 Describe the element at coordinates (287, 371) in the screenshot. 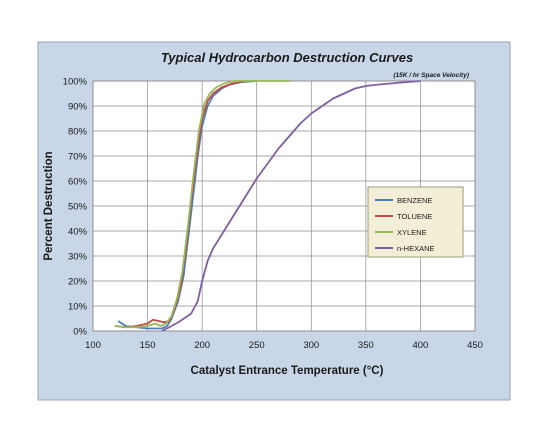

I see `x-axis-label: Catalyst Entrance Temperature (°C)` at that location.